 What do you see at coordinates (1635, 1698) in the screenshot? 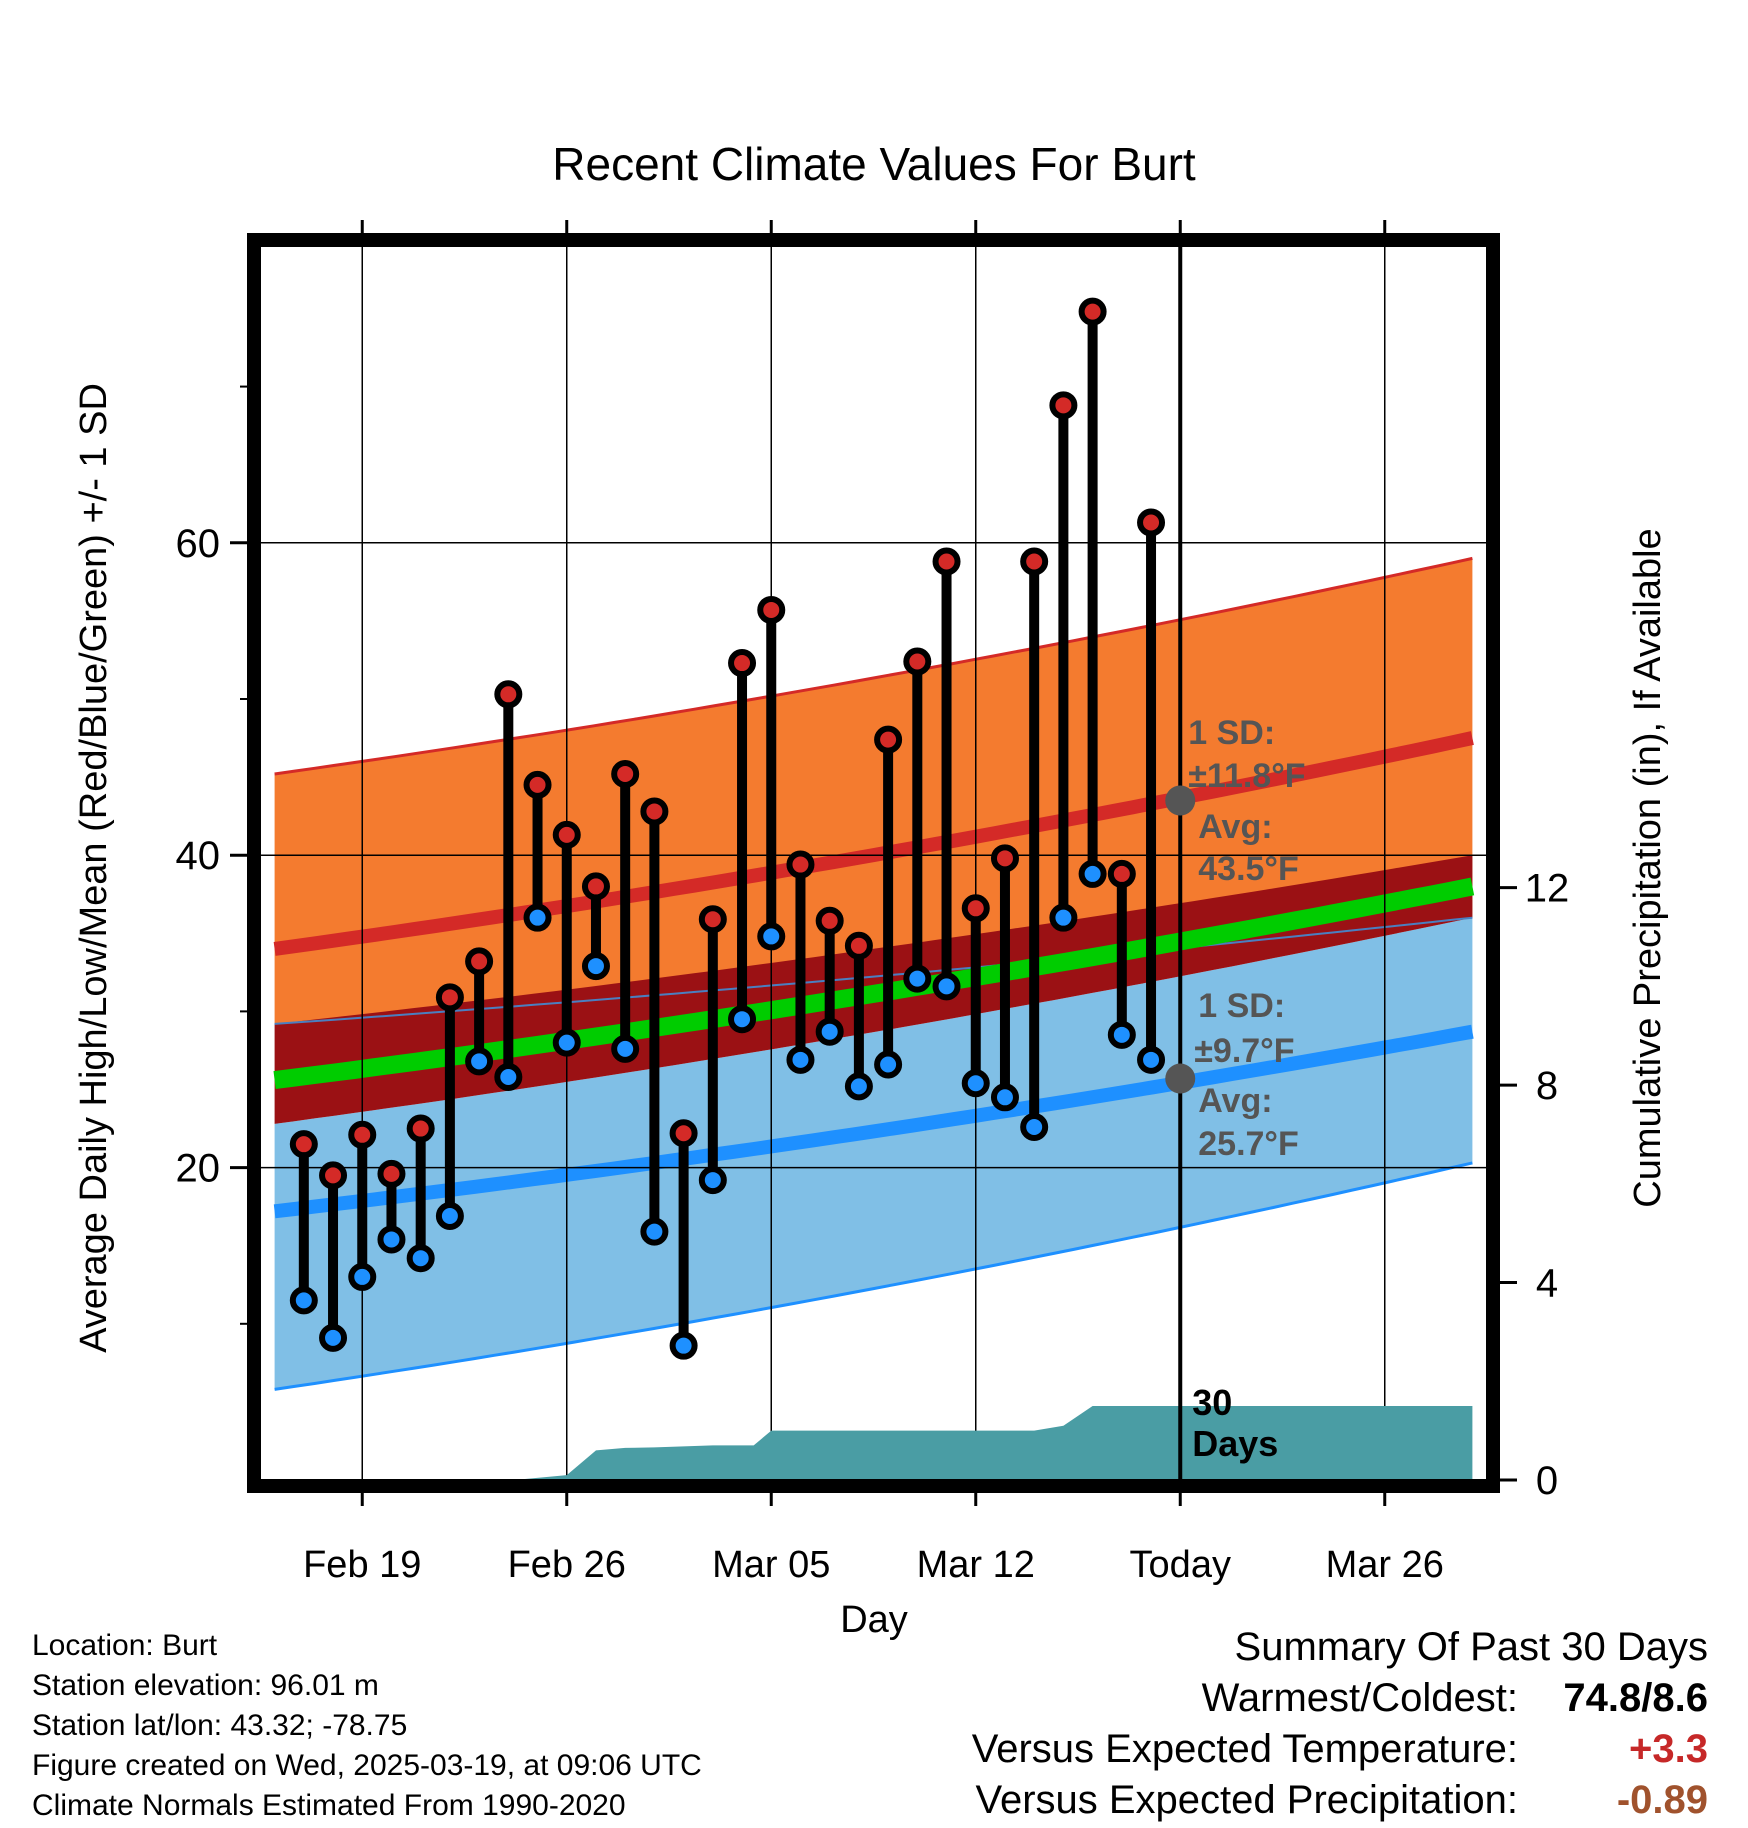
I see `warmest-value: 74.8/8.6` at bounding box center [1635, 1698].